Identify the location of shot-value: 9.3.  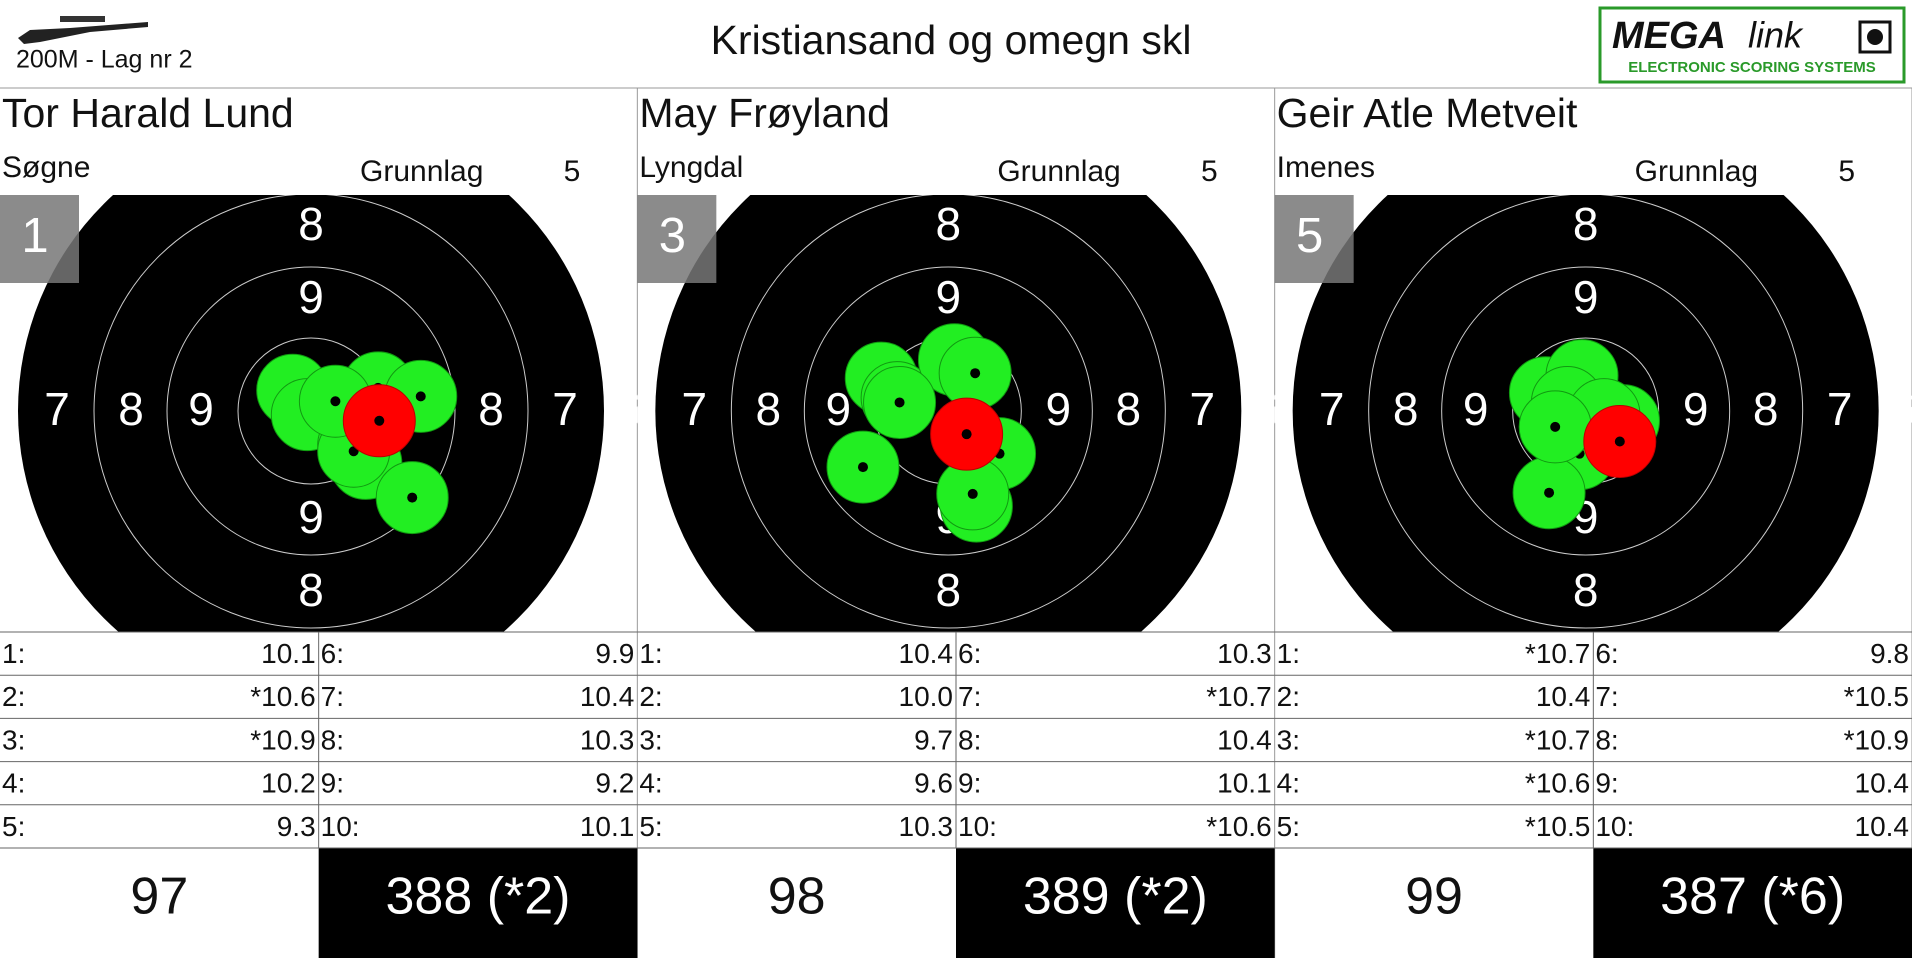
(296, 826).